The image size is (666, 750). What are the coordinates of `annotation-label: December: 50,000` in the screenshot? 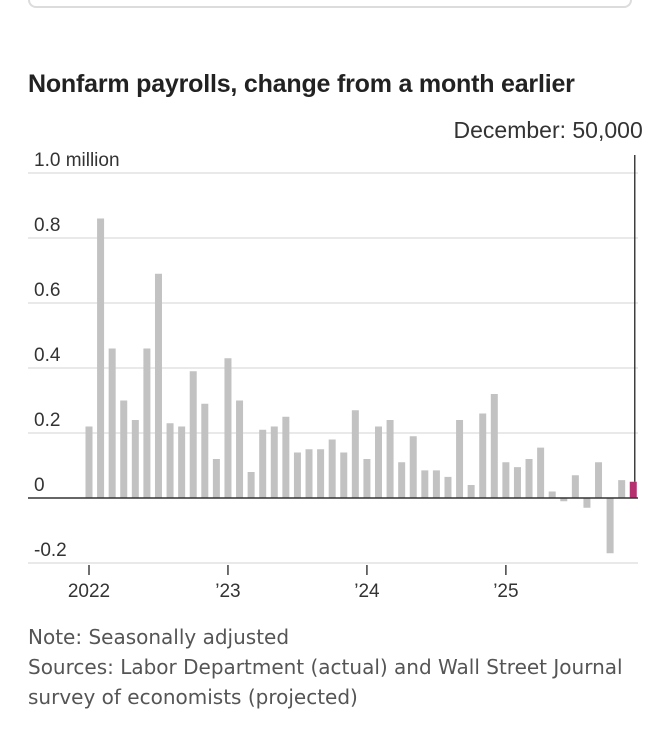 It's located at (548, 130).